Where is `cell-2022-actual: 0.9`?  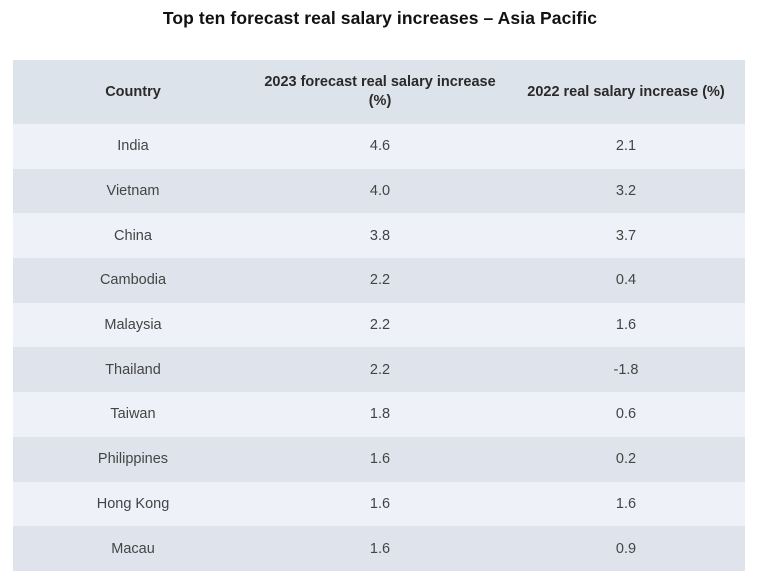
cell-2022-actual: 0.9 is located at coordinates (626, 548).